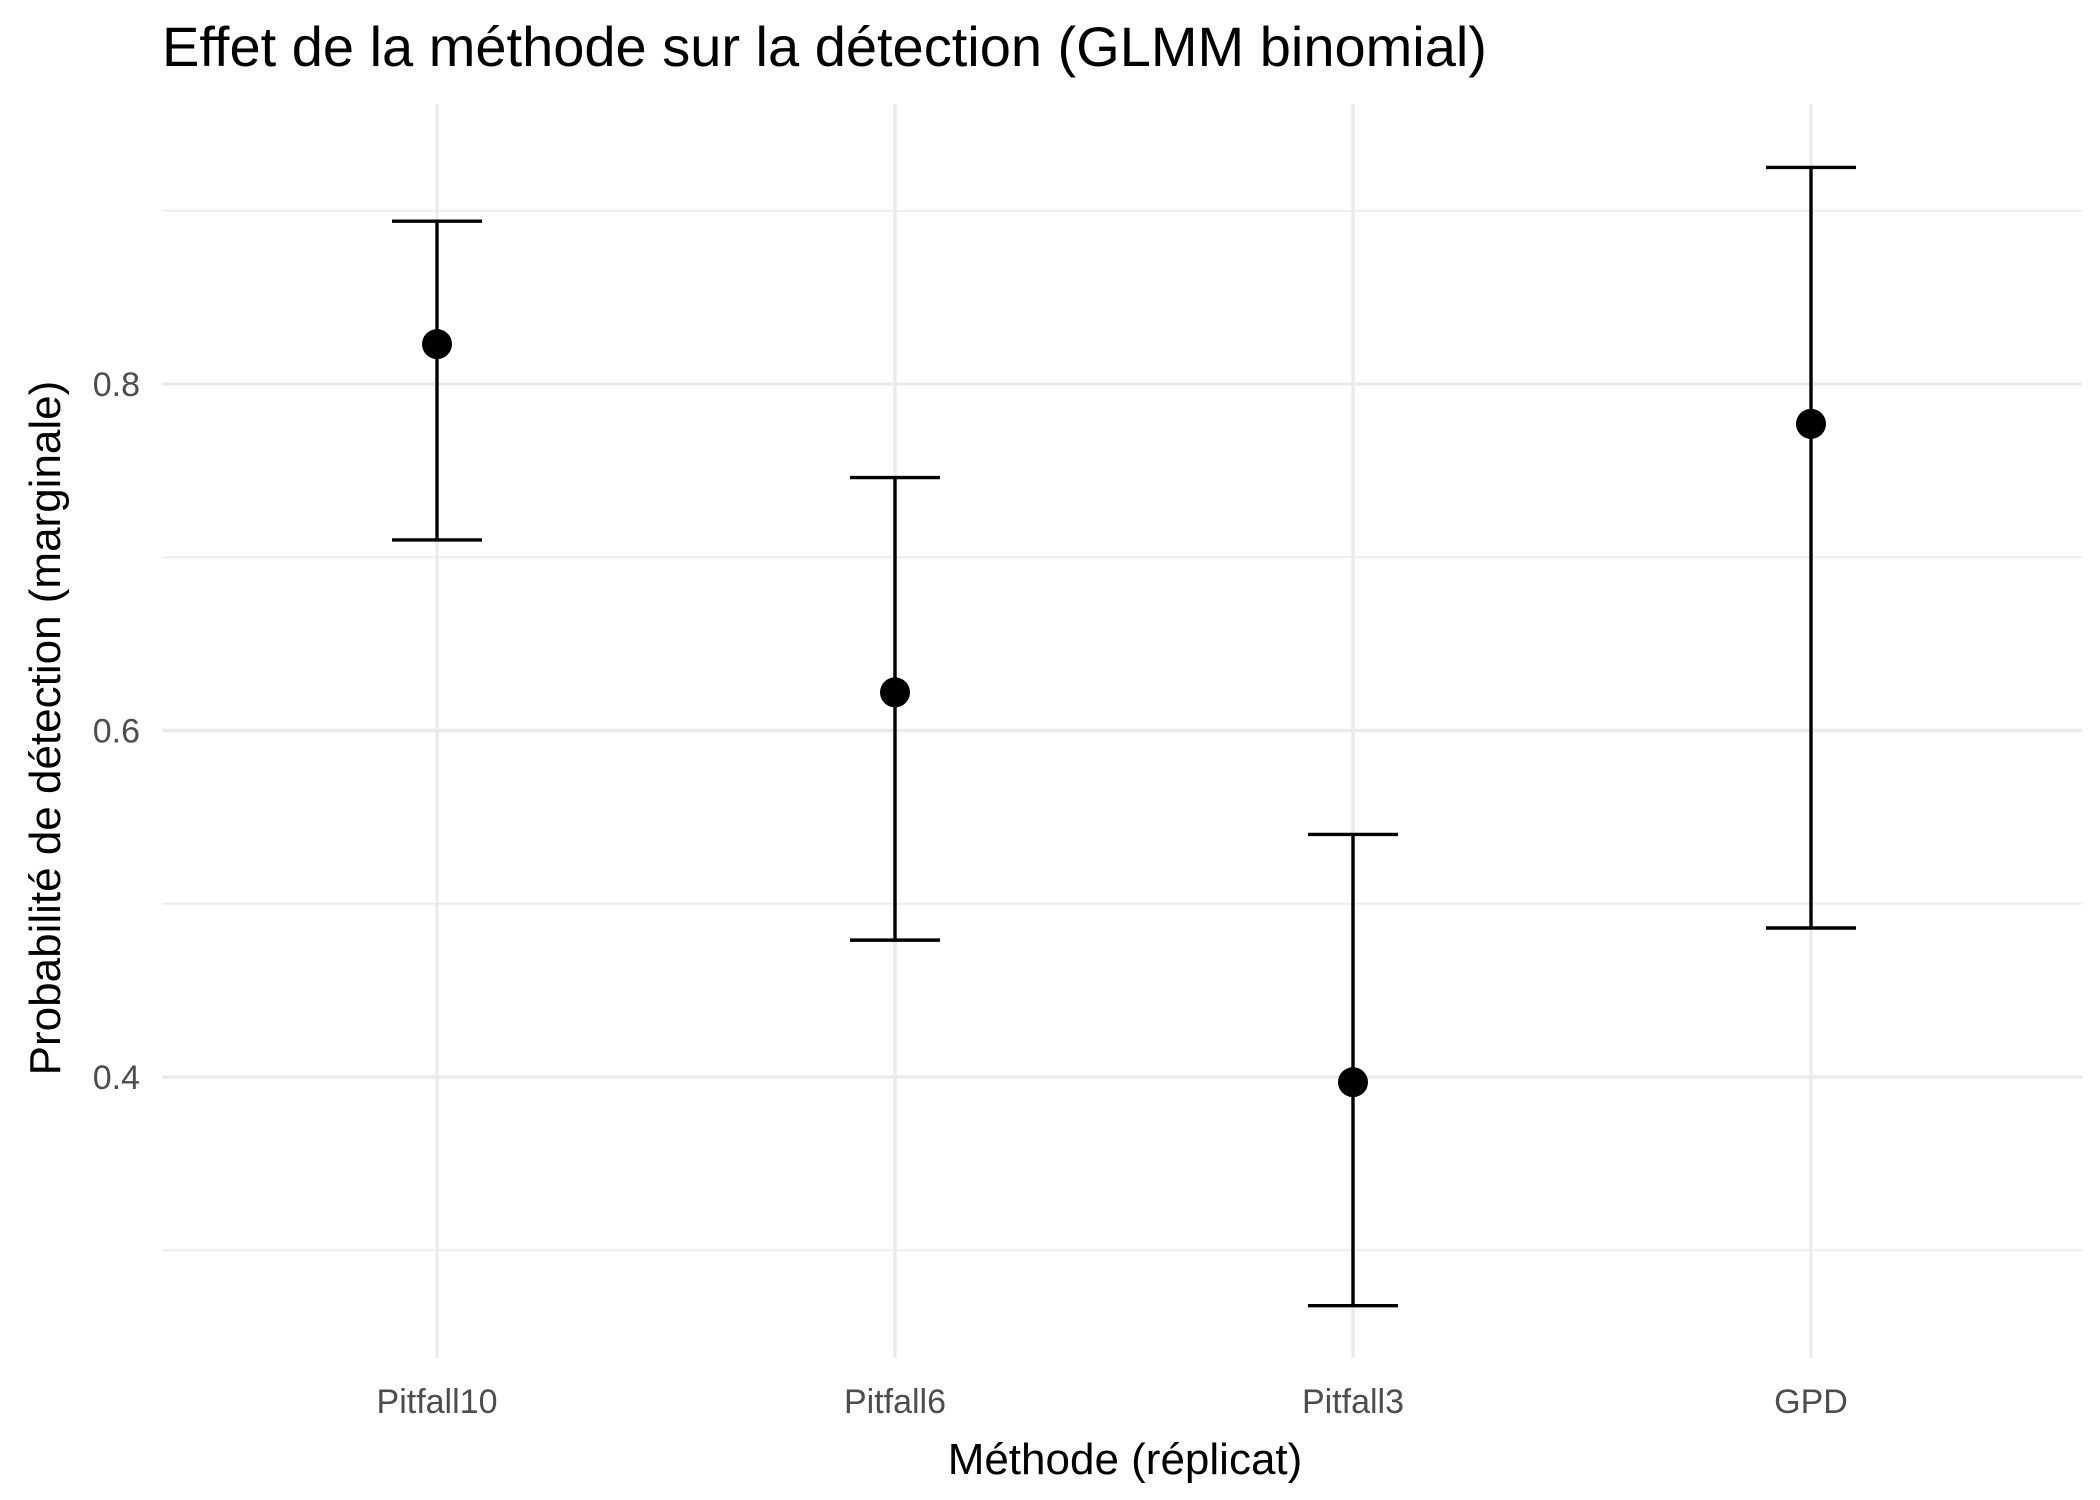 Image resolution: width=2100 pixels, height=1500 pixels. What do you see at coordinates (1811, 1402) in the screenshot?
I see `x-tick-label: GPD` at bounding box center [1811, 1402].